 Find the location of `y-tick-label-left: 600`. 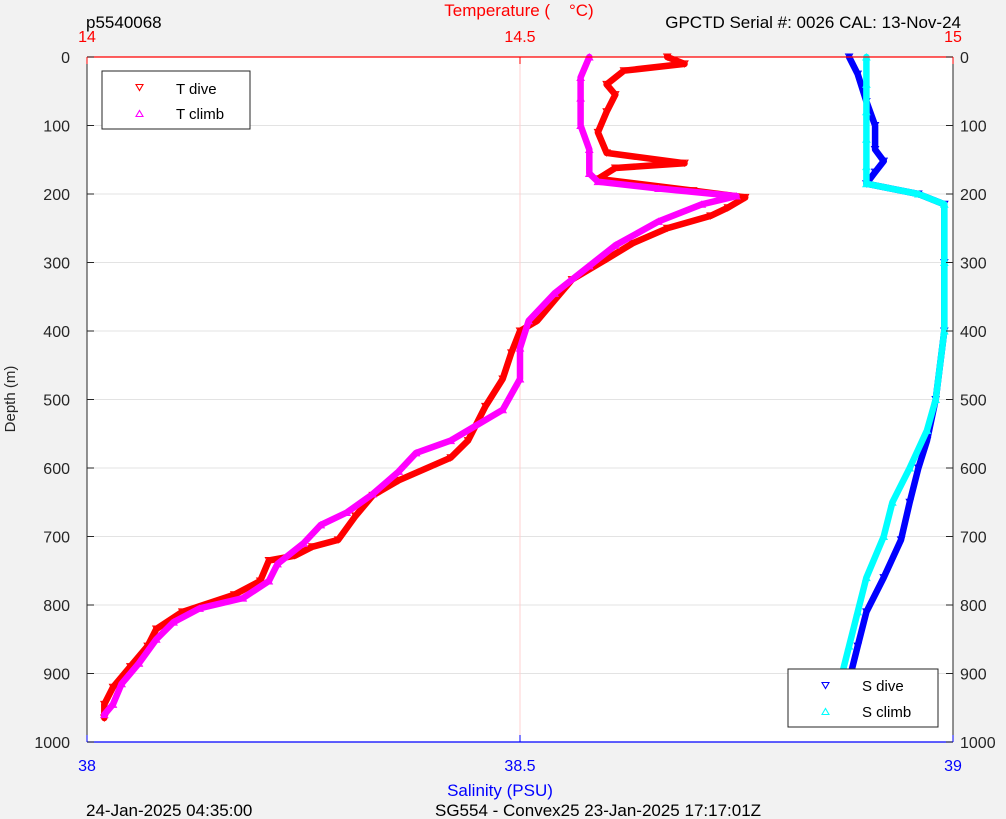

y-tick-label-left: 600 is located at coordinates (56, 469).